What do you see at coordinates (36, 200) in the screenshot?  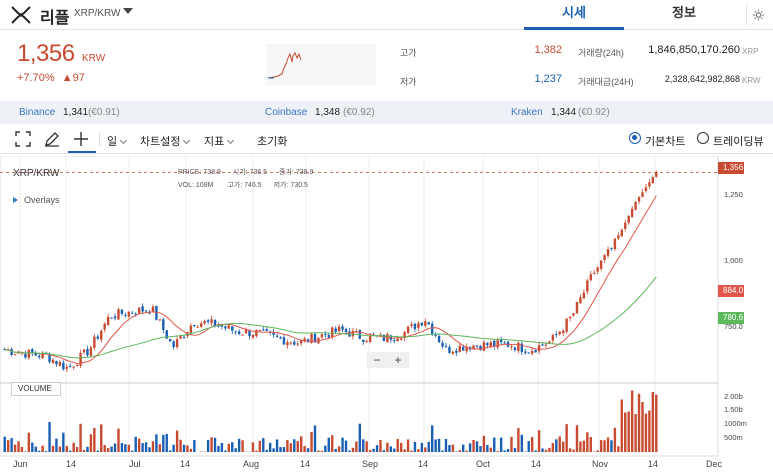 I see `overlays-toggle: Overlays` at bounding box center [36, 200].